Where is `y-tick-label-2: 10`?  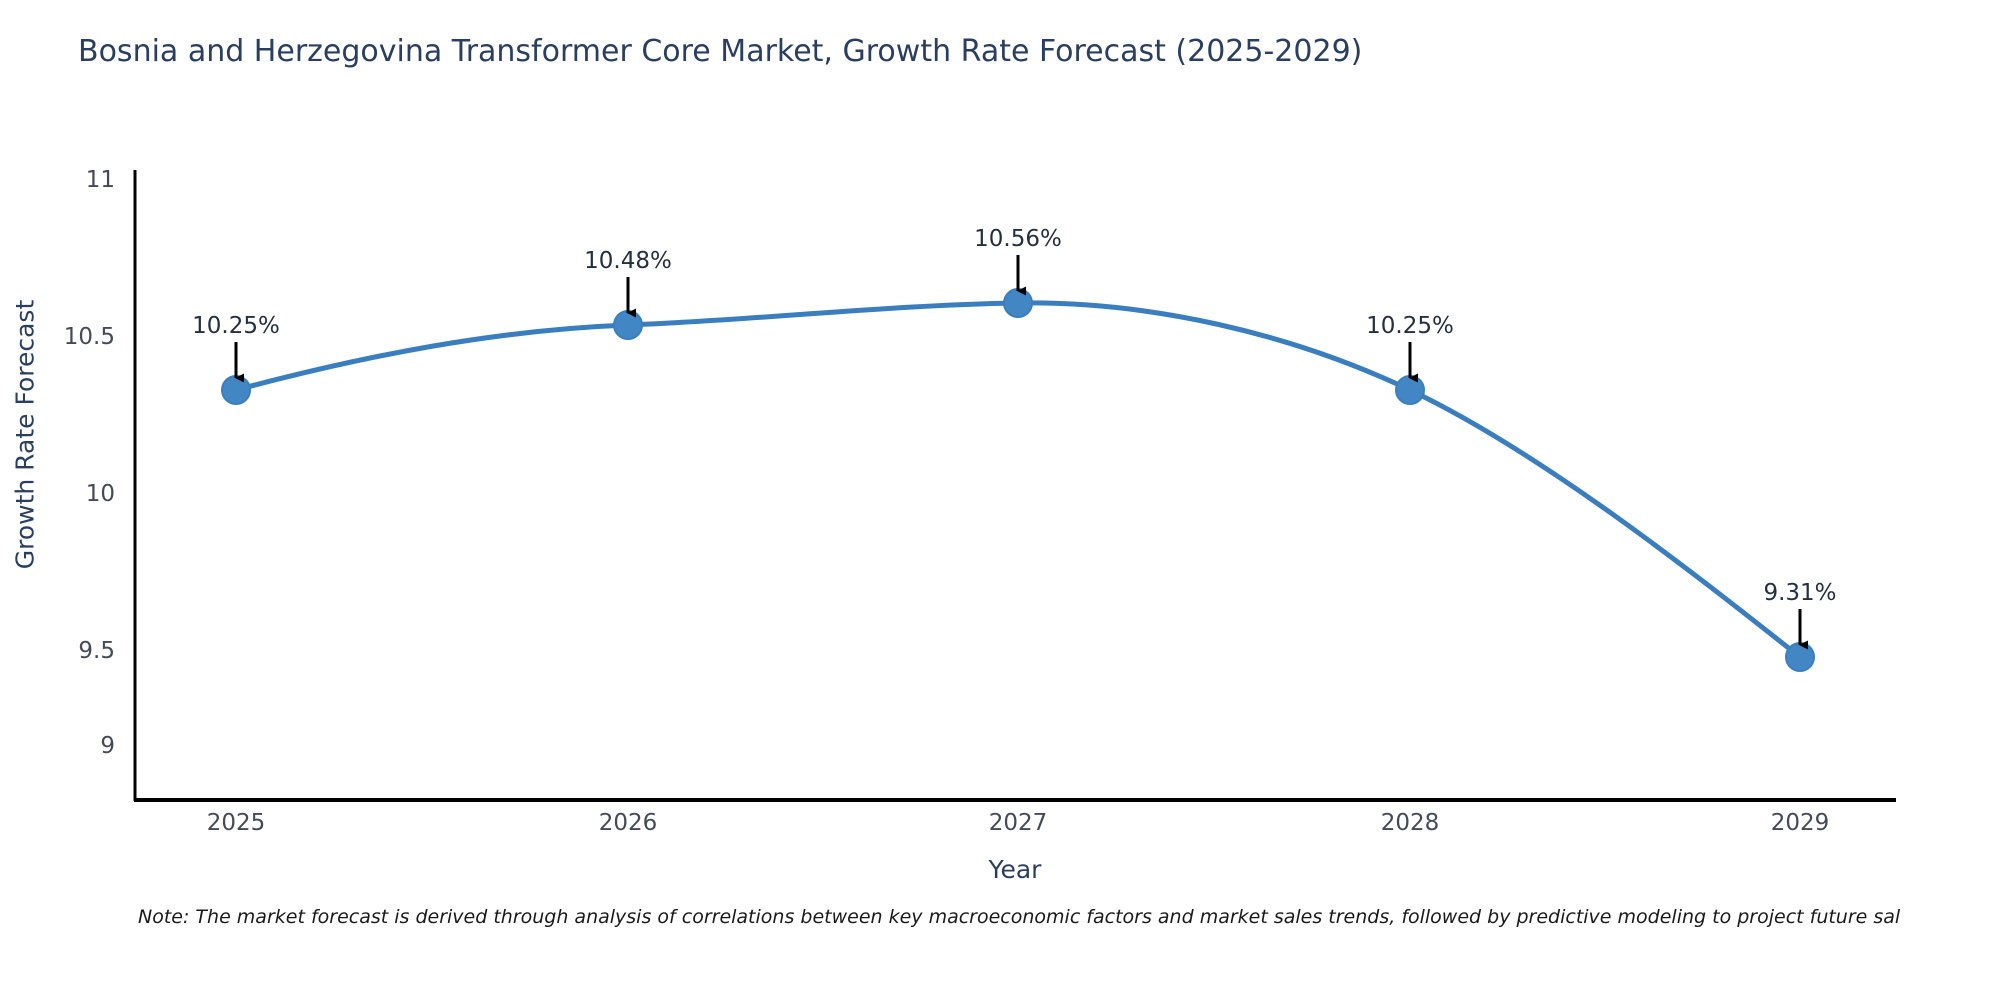
y-tick-label-2: 10 is located at coordinates (100, 494).